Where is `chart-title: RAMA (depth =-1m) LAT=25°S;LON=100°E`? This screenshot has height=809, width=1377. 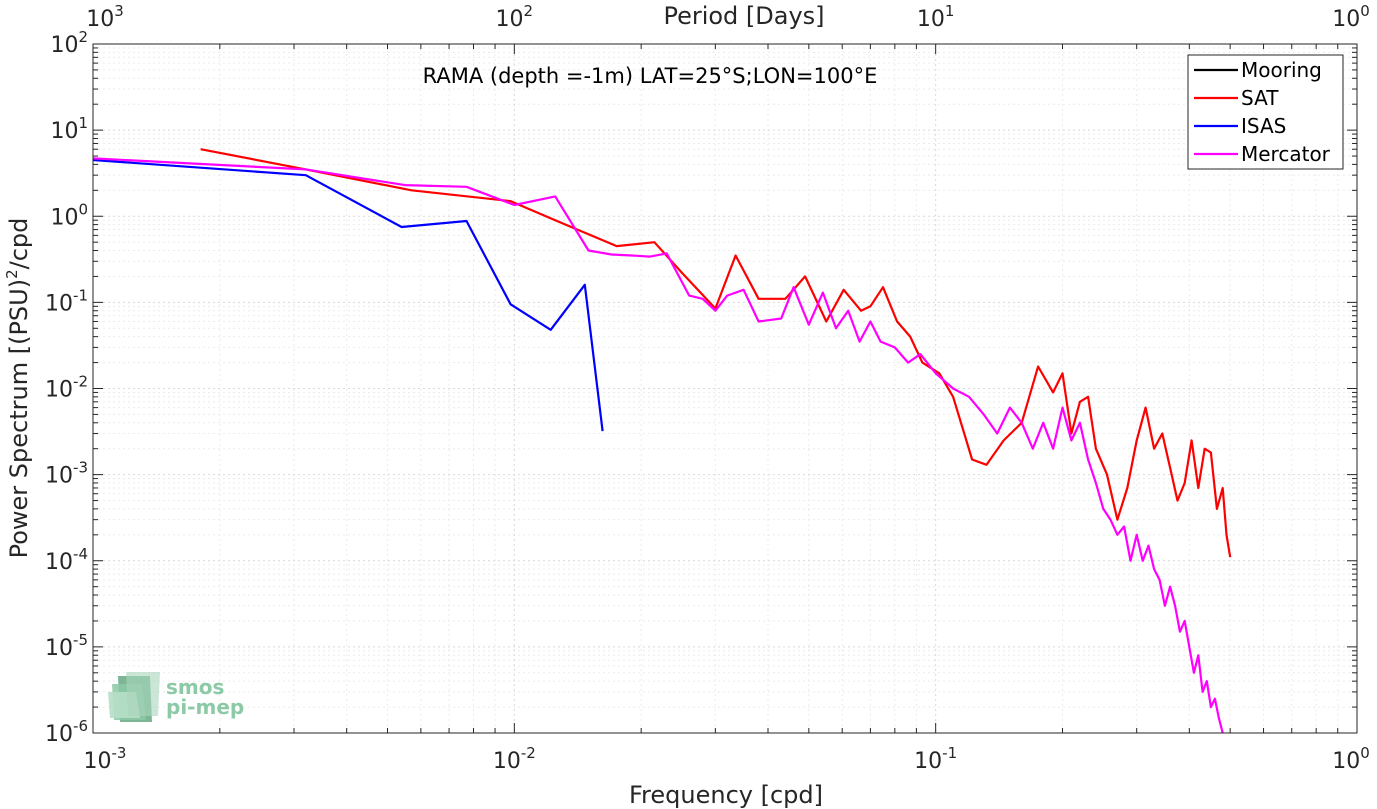
chart-title: RAMA (depth =-1m) LAT=25°S;LON=100°E is located at coordinates (650, 76).